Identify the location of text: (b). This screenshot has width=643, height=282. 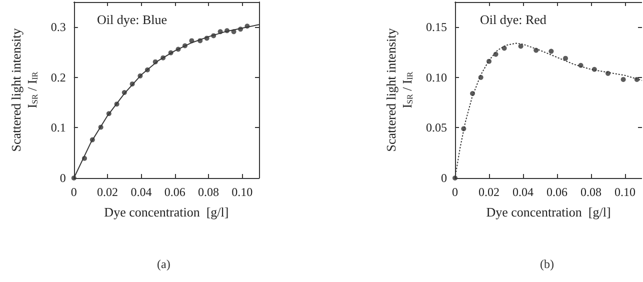
(547, 264).